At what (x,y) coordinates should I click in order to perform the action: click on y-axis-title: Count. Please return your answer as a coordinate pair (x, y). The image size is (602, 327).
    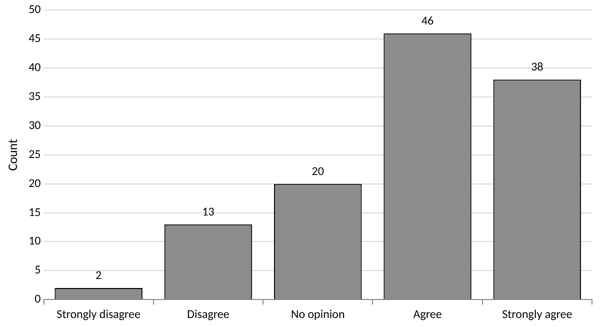
    Looking at the image, I should click on (14, 154).